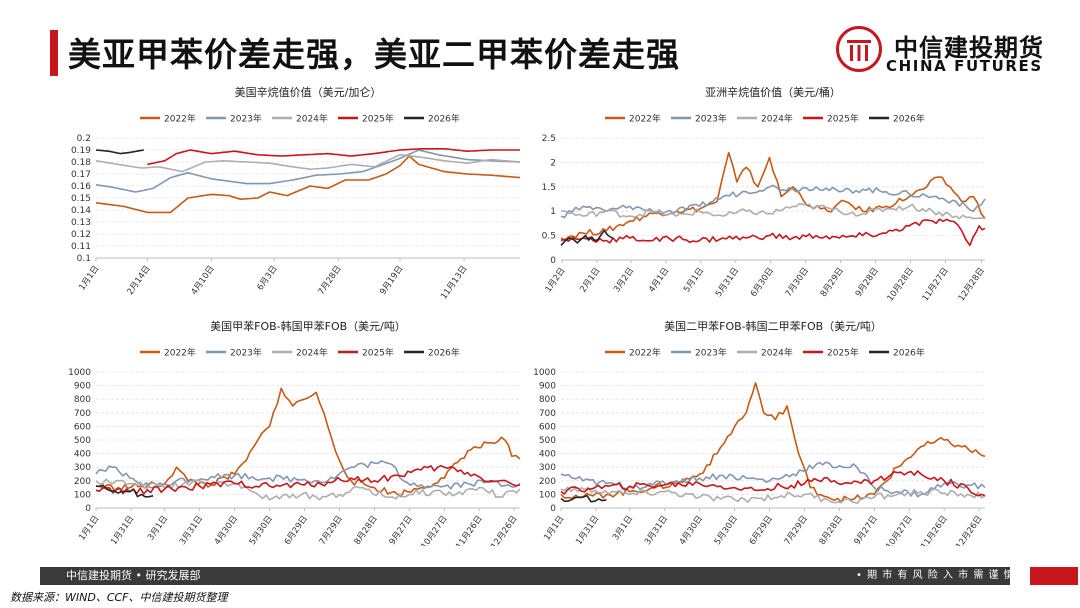 This screenshot has width=1080, height=608. I want to click on footer-bar, so click(525, 576).